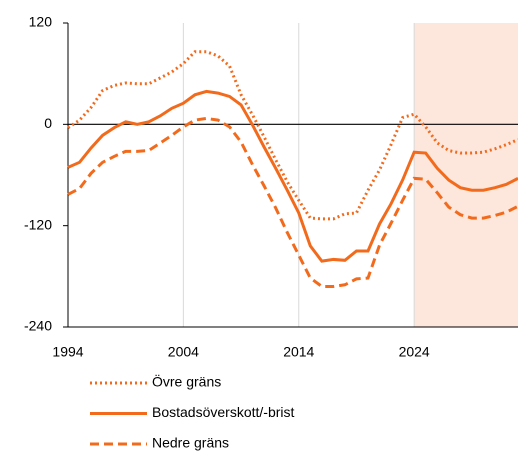  What do you see at coordinates (186, 381) in the screenshot?
I see `legend-label: Övre gräns` at bounding box center [186, 381].